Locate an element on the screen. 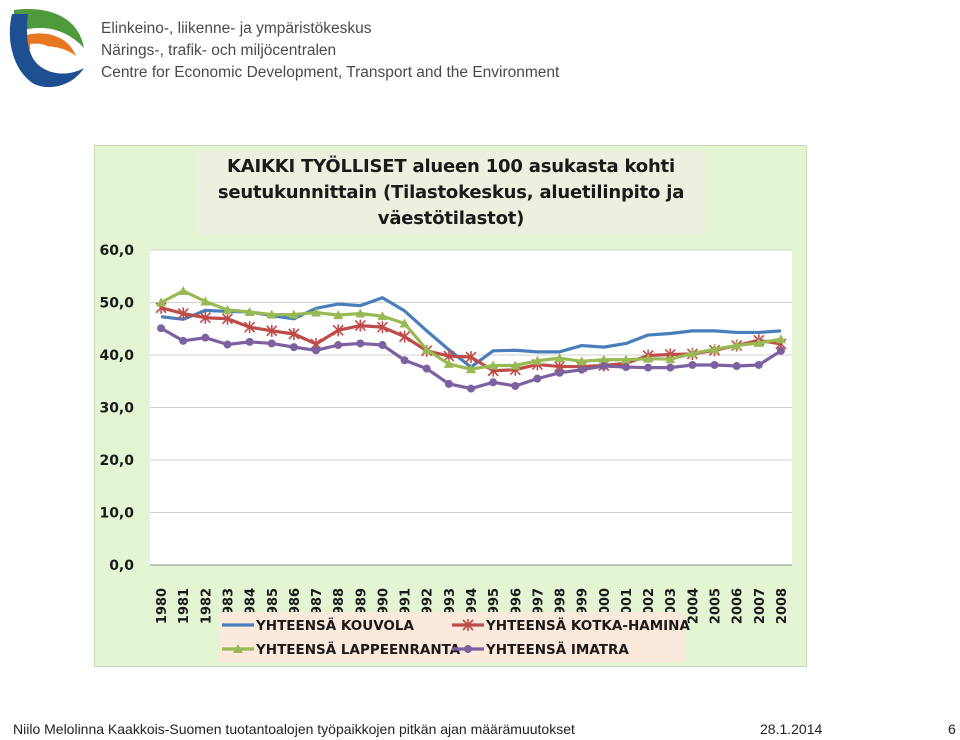 The width and height of the screenshot is (960, 740). chart-title-line-3: väestötilastot) is located at coordinates (451, 218).